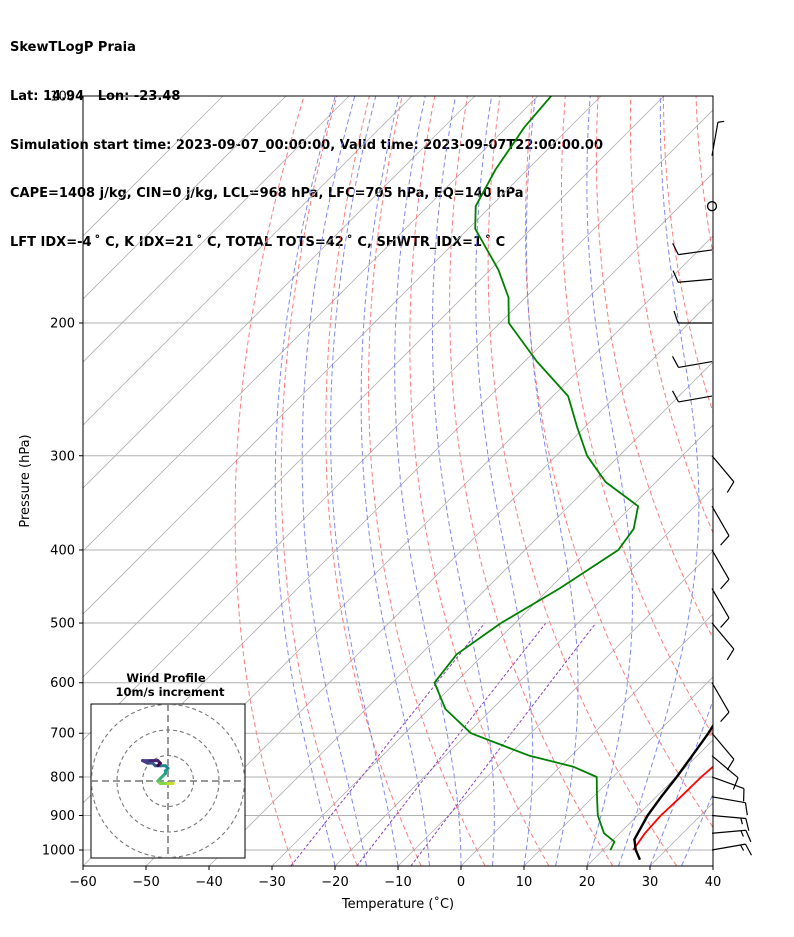  Describe the element at coordinates (168, 781) in the screenshot. I see `hodograph-content` at that location.